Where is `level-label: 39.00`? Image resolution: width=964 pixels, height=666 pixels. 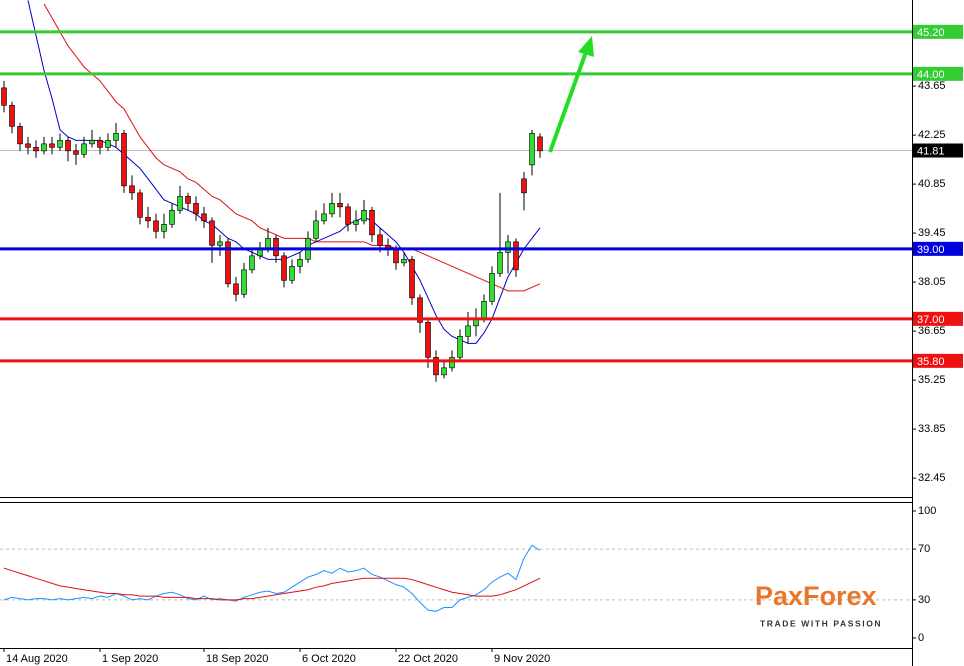
level-label: 39.00 is located at coordinates (931, 250).